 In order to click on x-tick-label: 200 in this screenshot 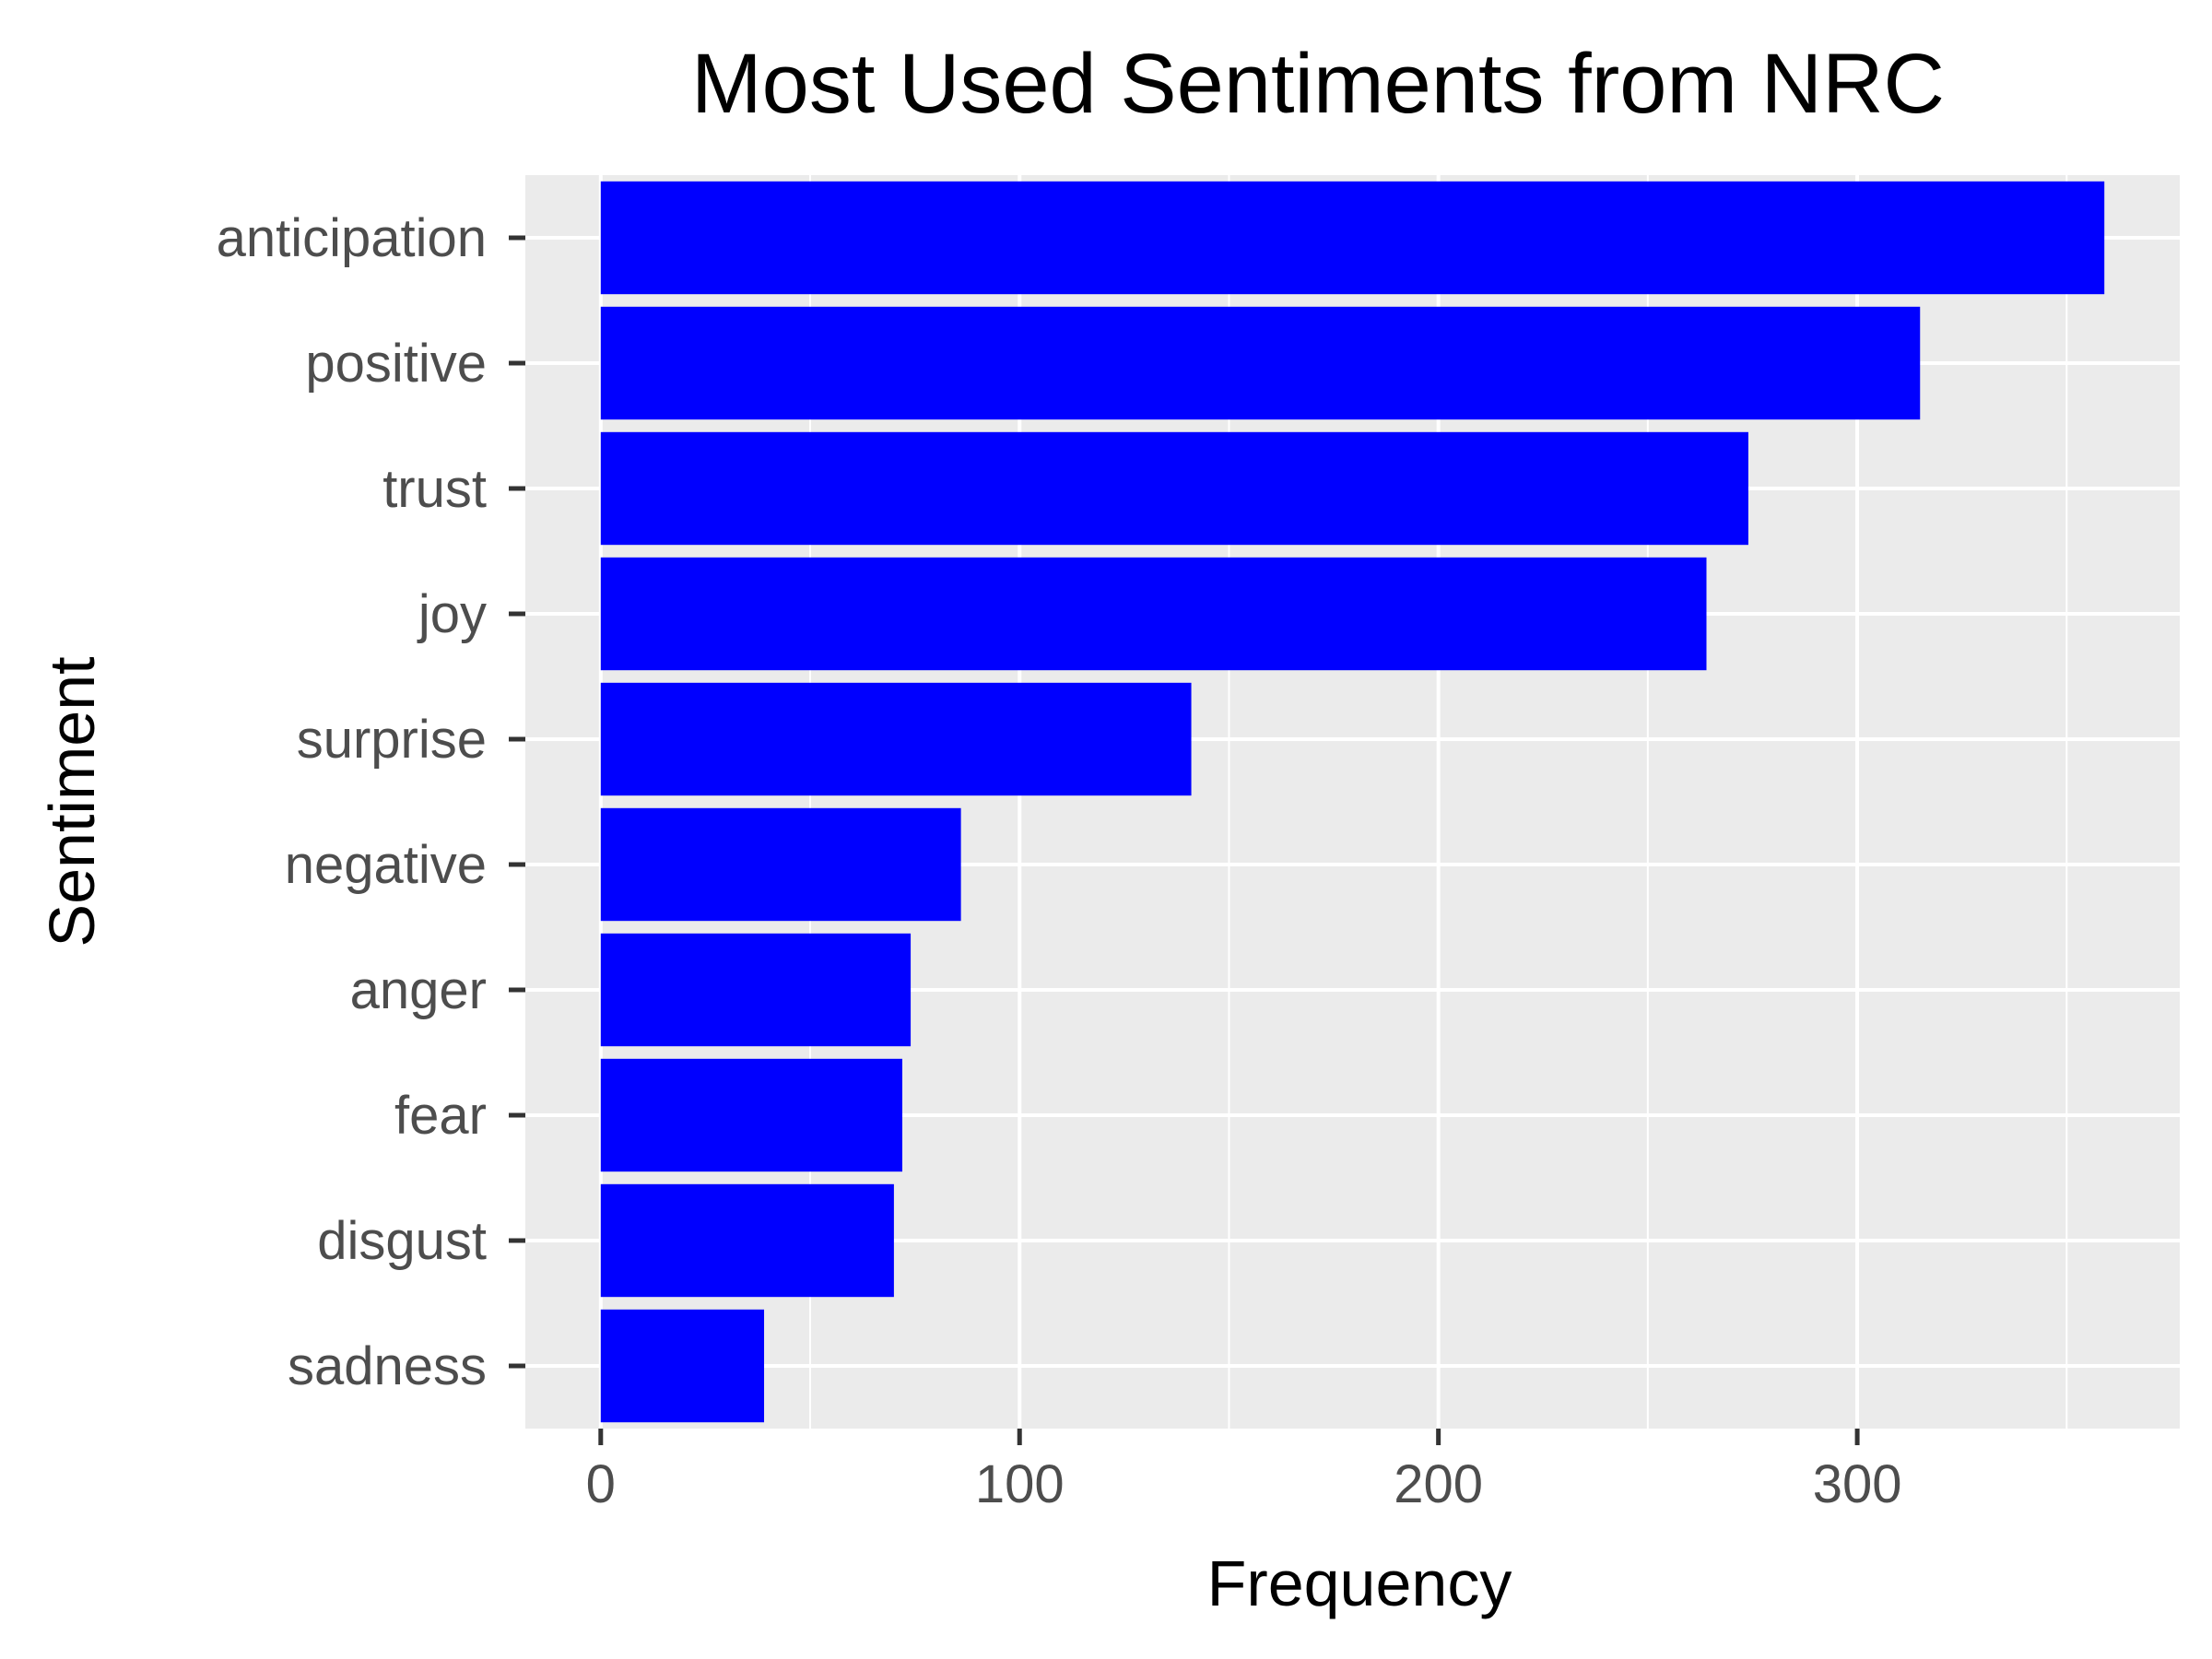, I will do `click(1438, 1484)`.